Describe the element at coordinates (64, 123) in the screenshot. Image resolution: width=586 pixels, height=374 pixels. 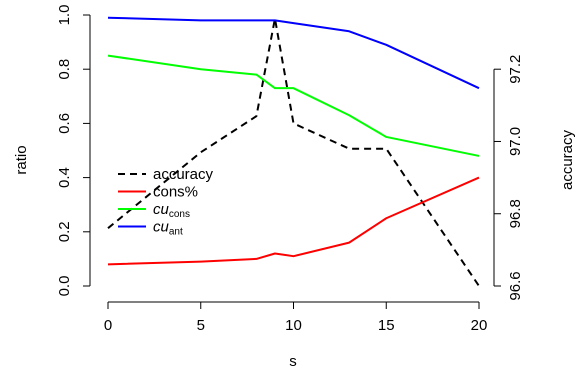
I see `y-left-tick-label: 0.6` at that location.